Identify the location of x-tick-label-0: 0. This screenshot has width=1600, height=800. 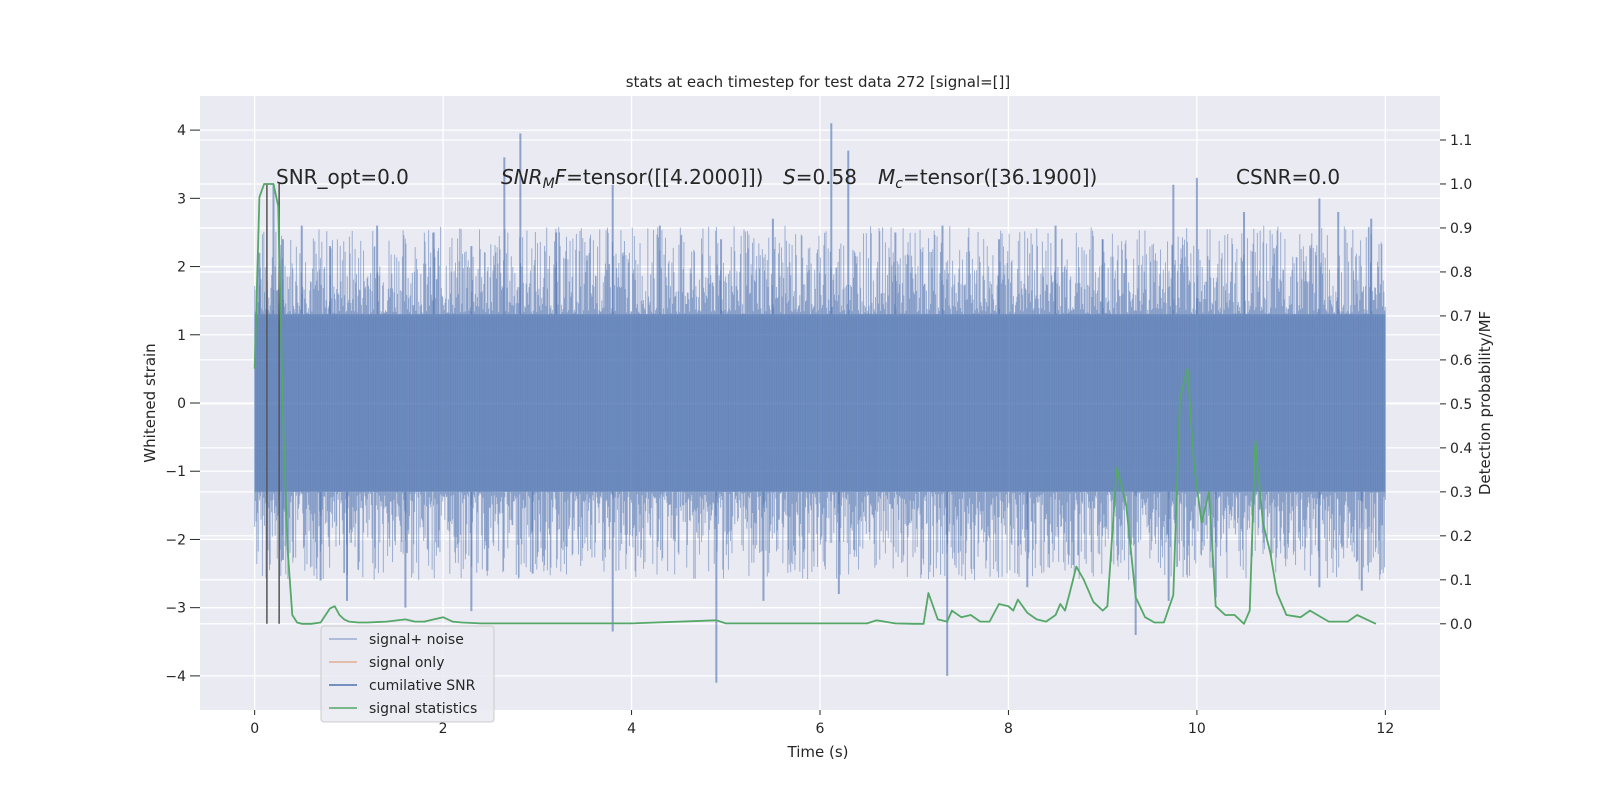
(254, 729).